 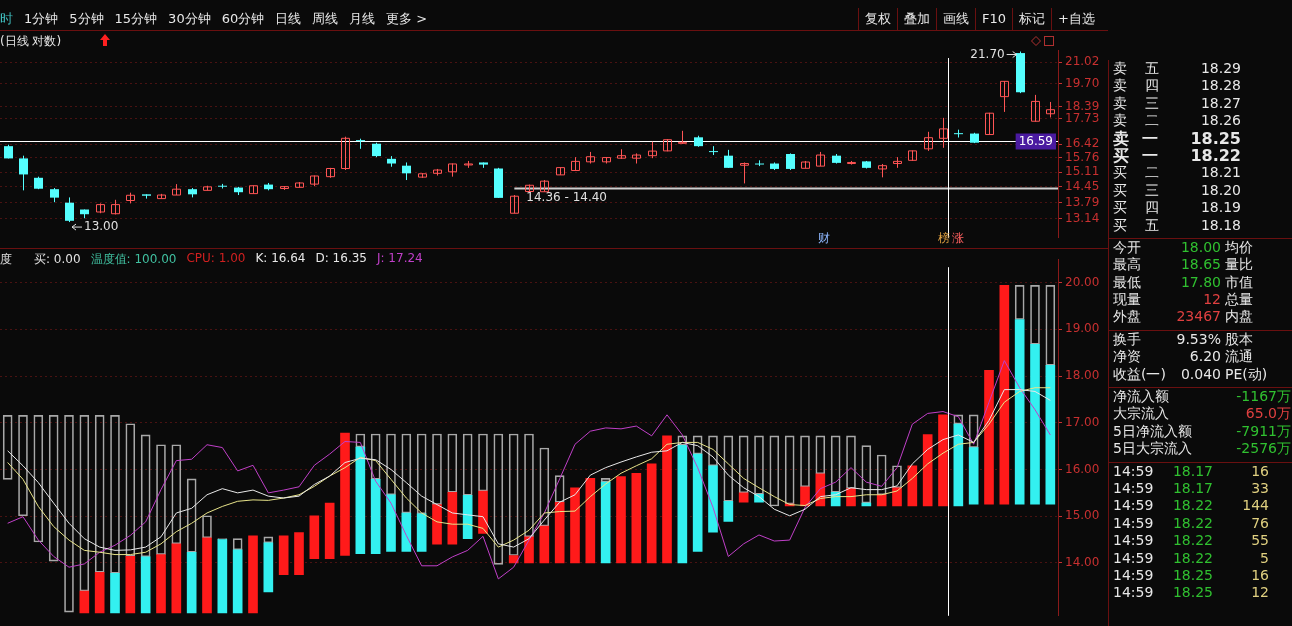 What do you see at coordinates (944, 238) in the screenshot?
I see `annotation: 榜` at bounding box center [944, 238].